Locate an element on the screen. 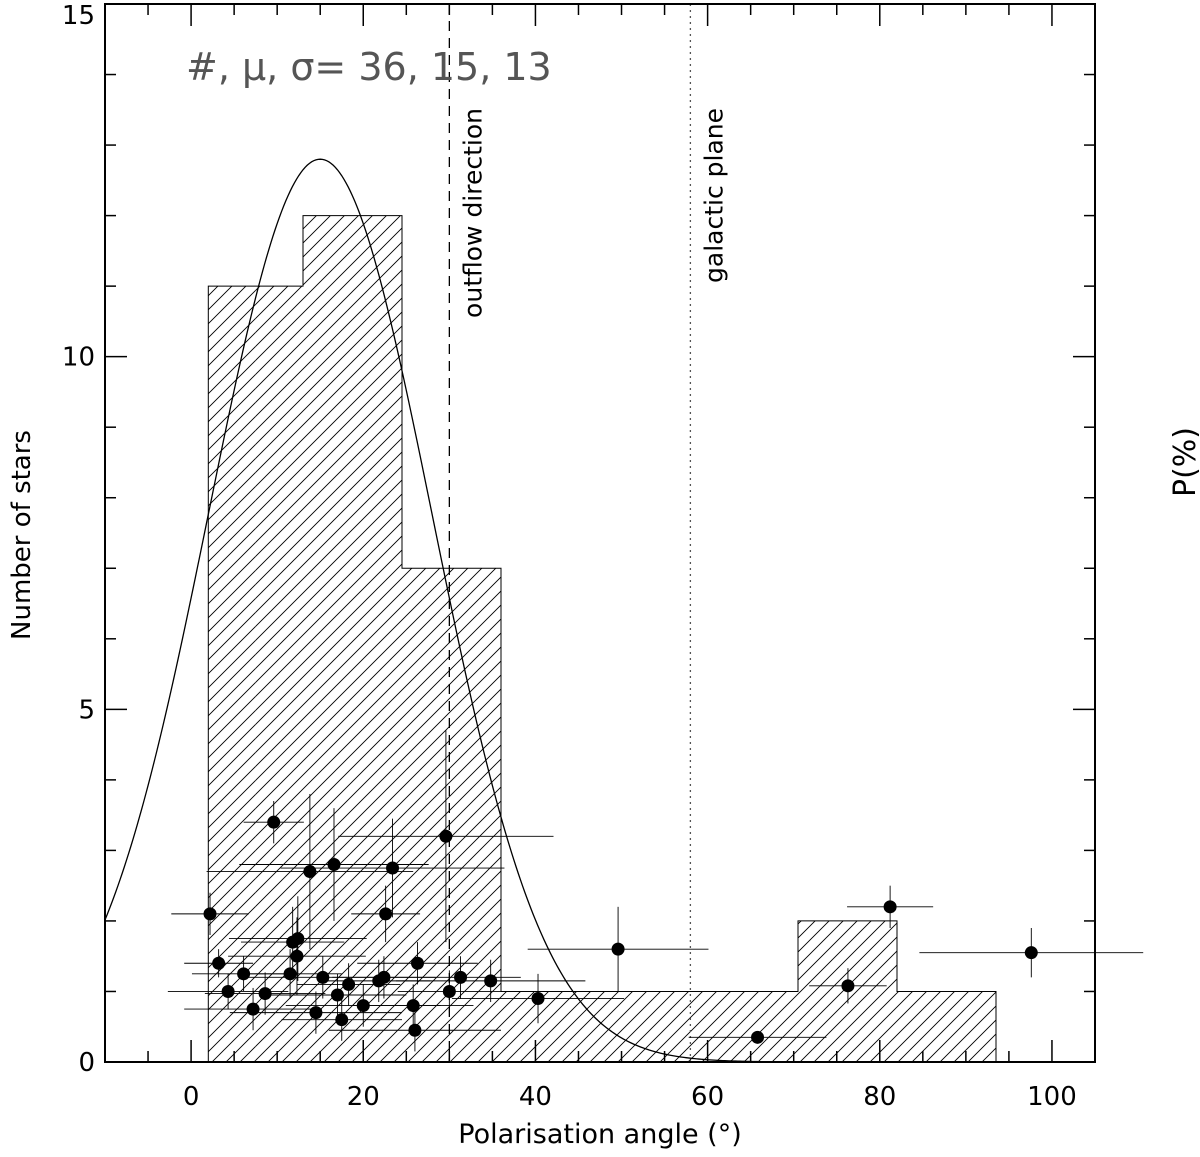 The image size is (1200, 1157). y-tick-label: 10 is located at coordinates (78, 358).